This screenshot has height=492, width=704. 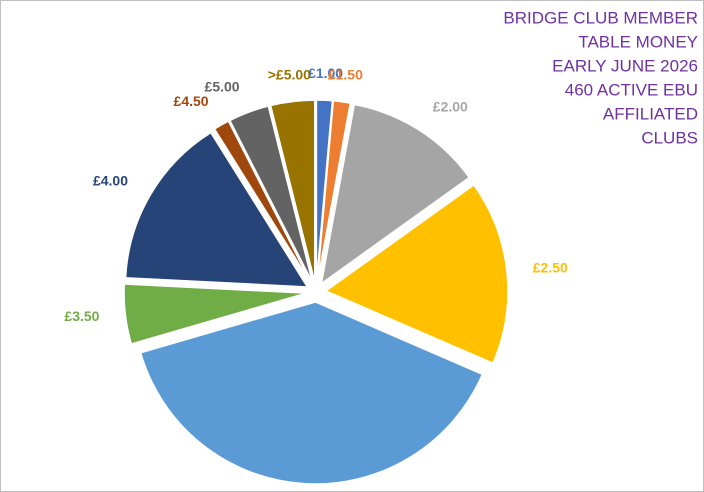 I want to click on data-label: £4.50, so click(x=191, y=101).